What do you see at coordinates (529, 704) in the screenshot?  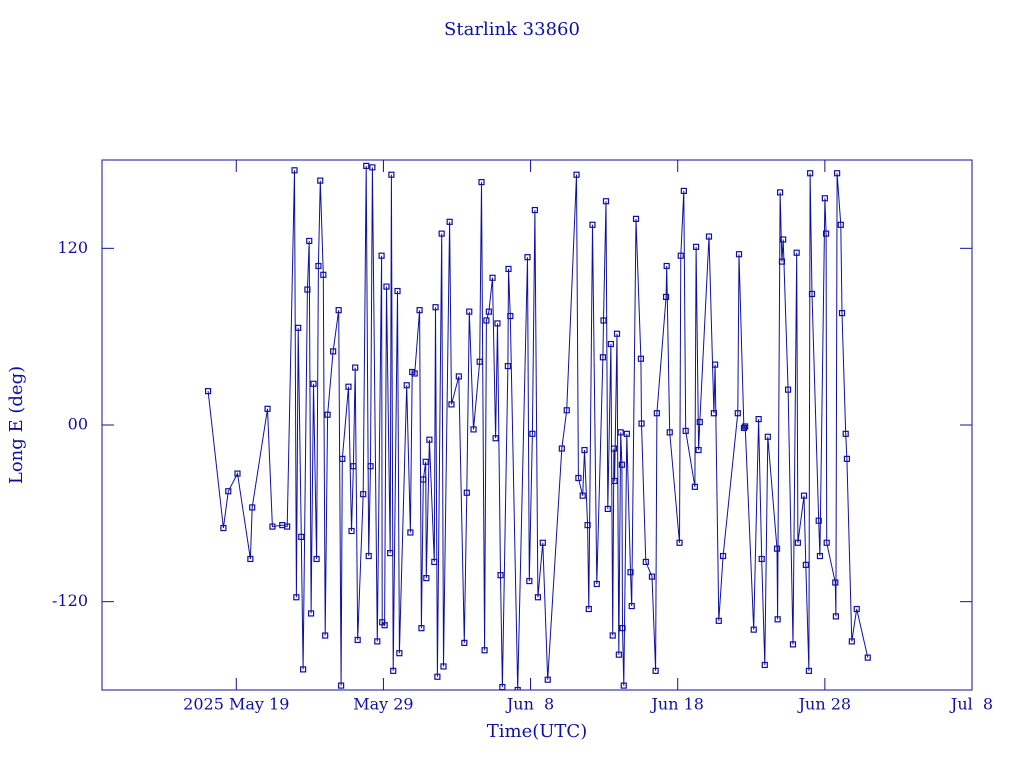 I see `x-tick-label: Jun 8` at bounding box center [529, 704].